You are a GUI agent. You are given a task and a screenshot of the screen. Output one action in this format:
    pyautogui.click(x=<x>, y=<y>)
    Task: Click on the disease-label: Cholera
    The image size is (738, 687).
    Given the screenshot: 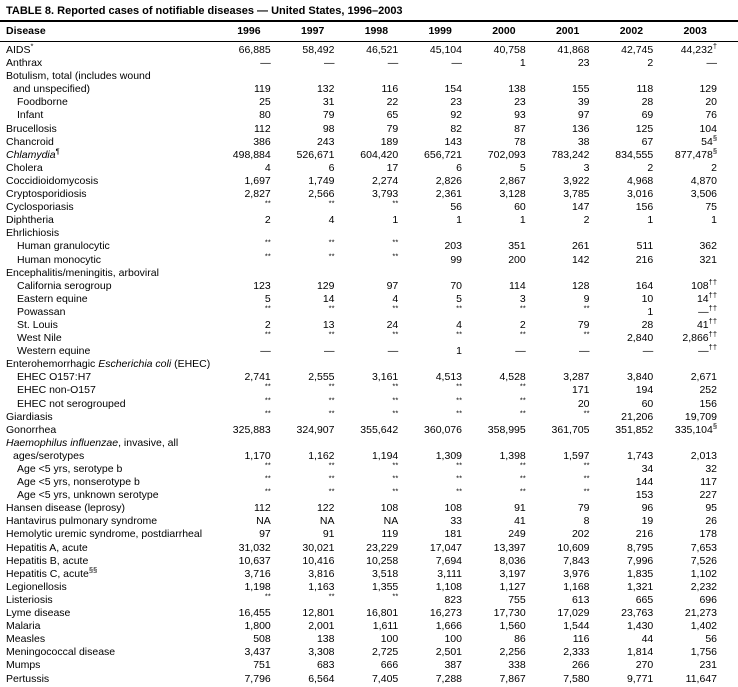 What is the action you would take?
    pyautogui.click(x=24, y=167)
    